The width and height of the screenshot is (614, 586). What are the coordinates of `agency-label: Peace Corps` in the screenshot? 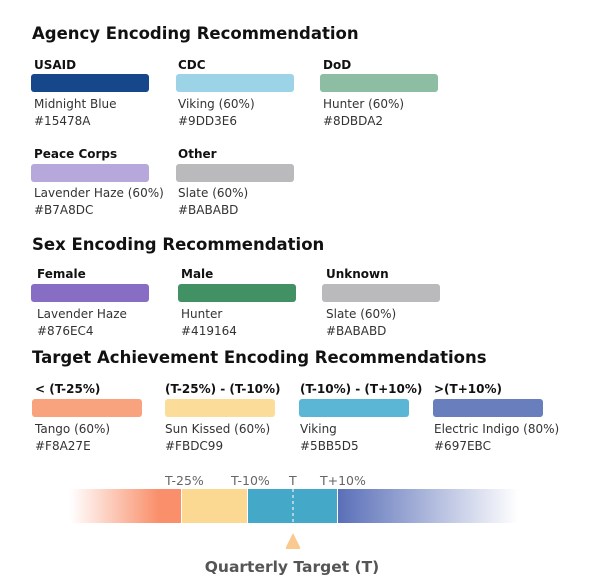 It's located at (76, 154).